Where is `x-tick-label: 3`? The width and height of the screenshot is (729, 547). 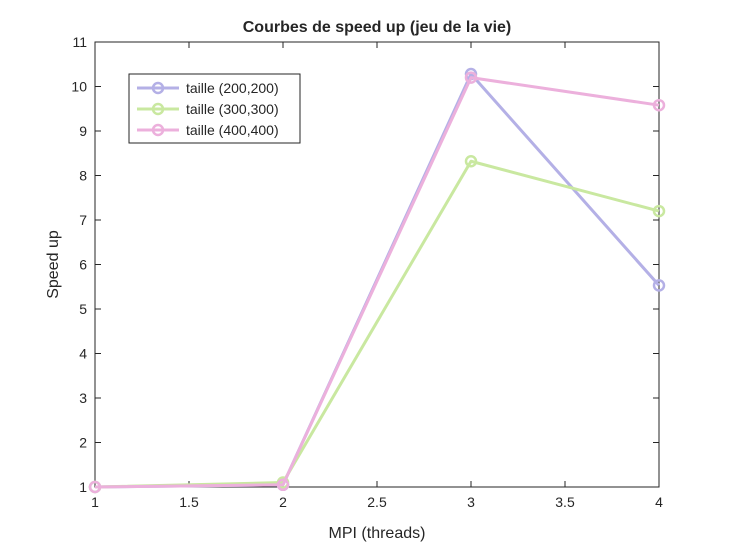 x-tick-label: 3 is located at coordinates (471, 502).